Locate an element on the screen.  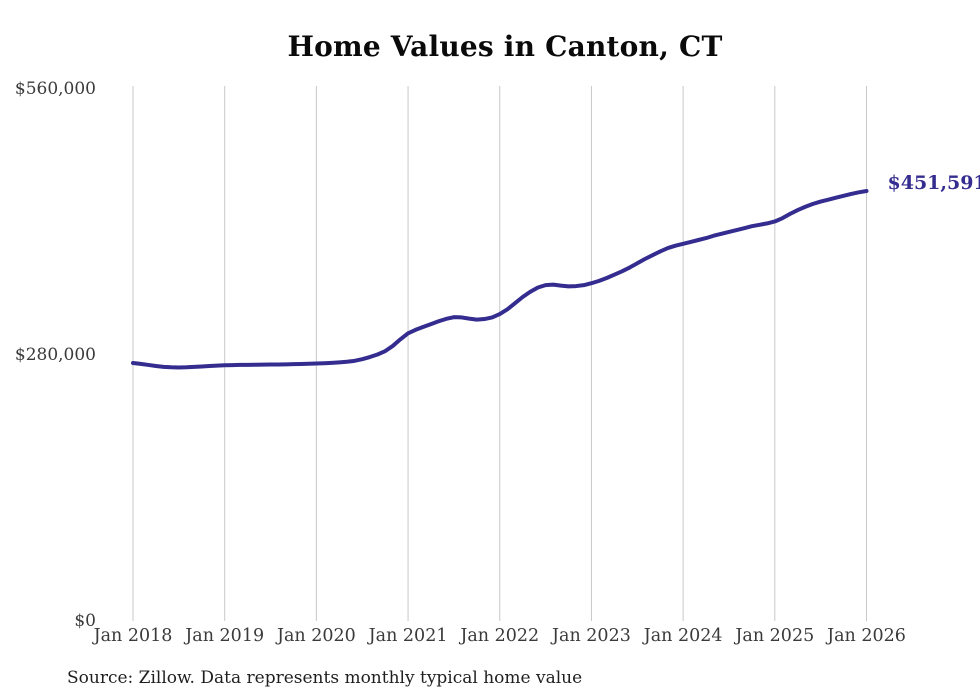
x-axis-tick-label: Jan 2018 is located at coordinates (132, 636).